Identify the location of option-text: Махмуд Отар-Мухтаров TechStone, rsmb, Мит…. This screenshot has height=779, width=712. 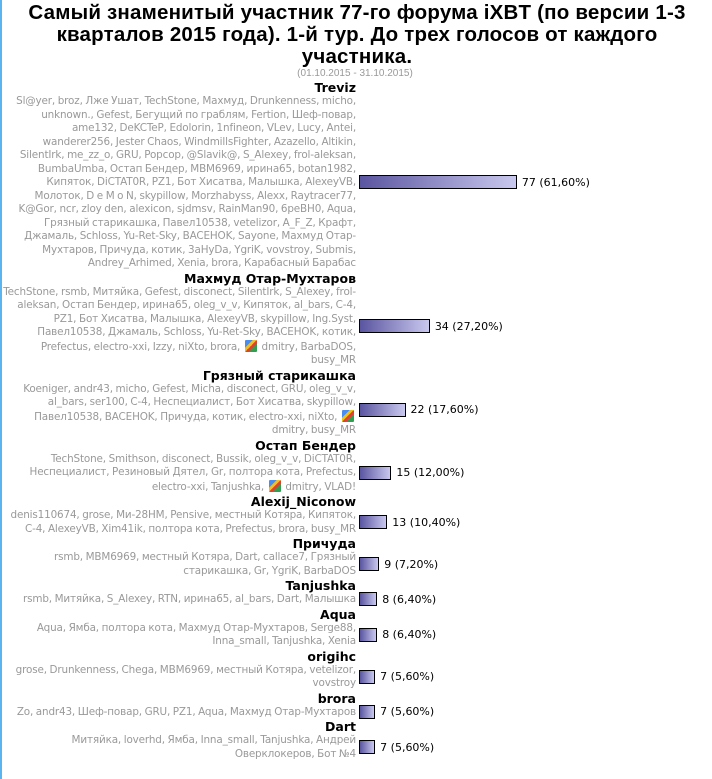
(179, 319).